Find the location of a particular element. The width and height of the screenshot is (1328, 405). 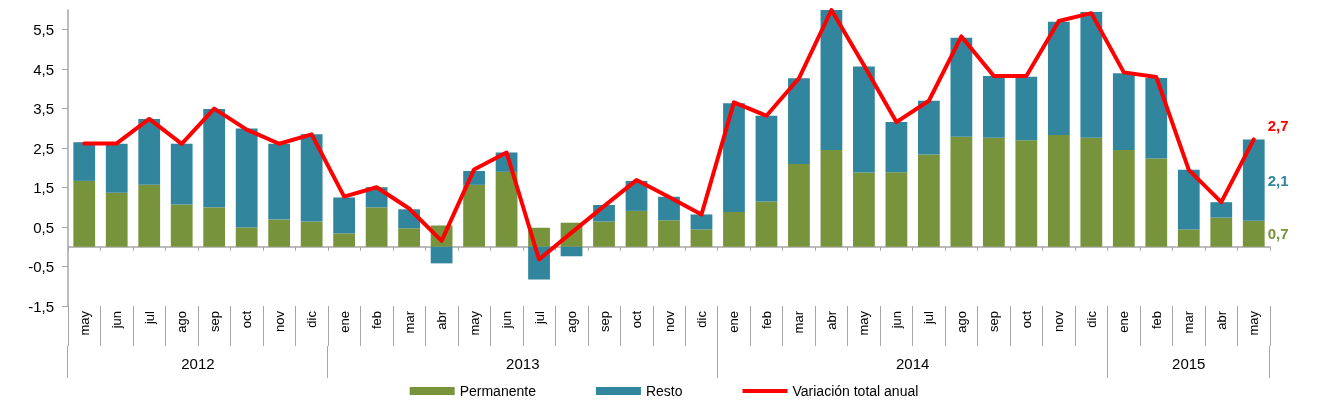

y-tick-label: 0,5 is located at coordinates (43, 227).